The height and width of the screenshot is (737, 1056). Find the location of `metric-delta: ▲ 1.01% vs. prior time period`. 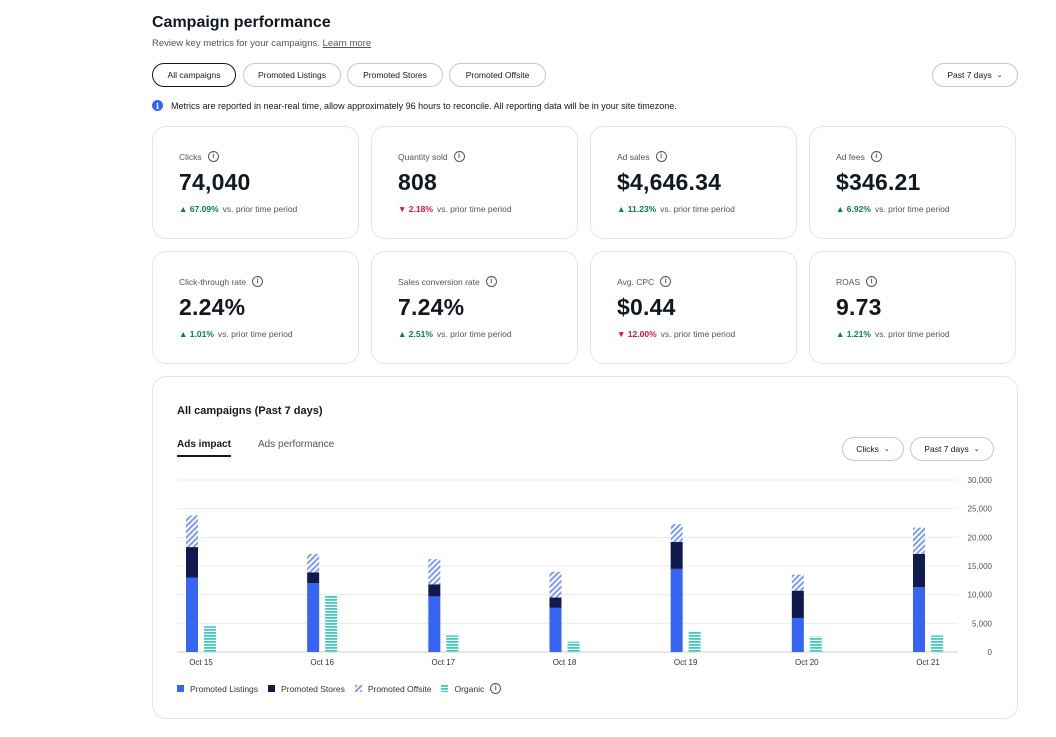

metric-delta: ▲ 1.01% vs. prior time period is located at coordinates (236, 334).